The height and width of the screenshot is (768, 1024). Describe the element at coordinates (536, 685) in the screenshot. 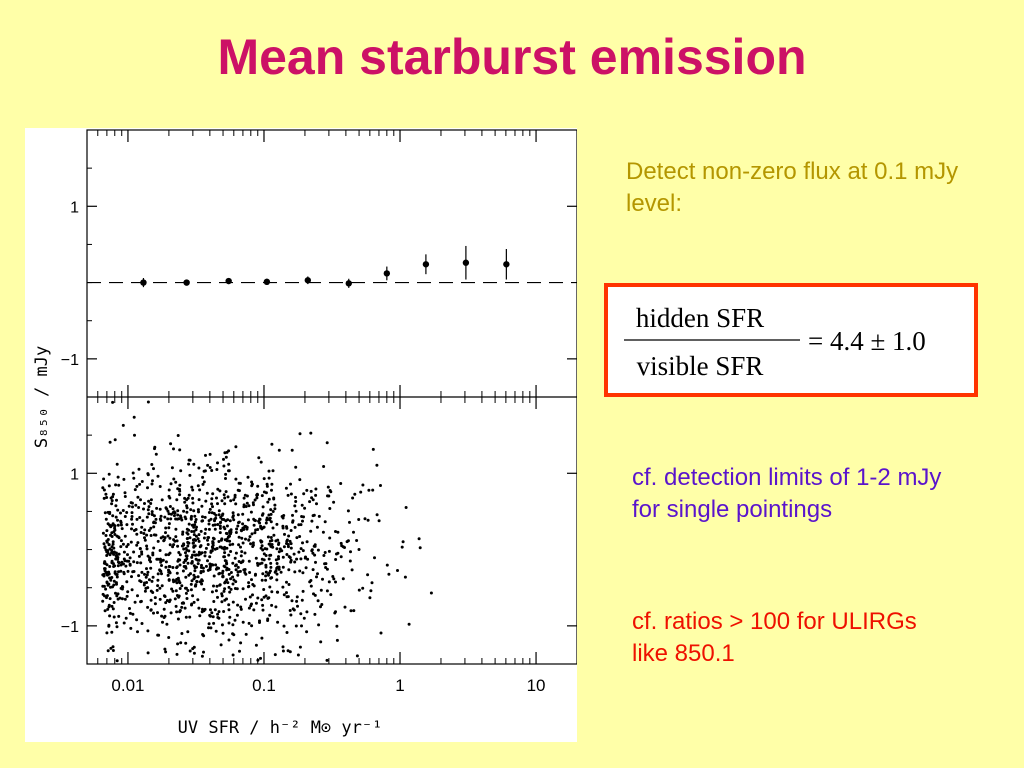

I see `x-tick-label: 10` at that location.